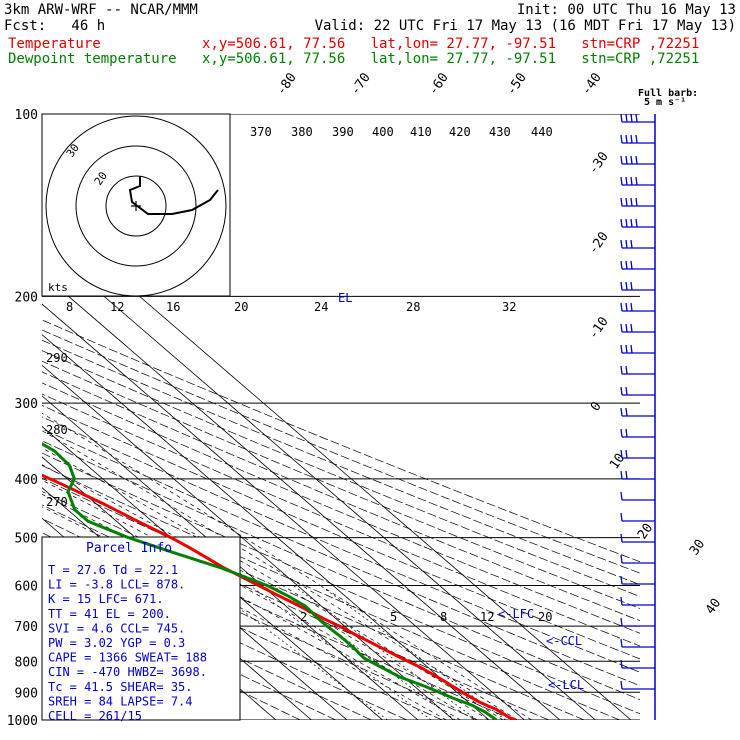 Image resolution: width=740 pixels, height=740 pixels. I want to click on el-marker: EL, so click(345, 298).